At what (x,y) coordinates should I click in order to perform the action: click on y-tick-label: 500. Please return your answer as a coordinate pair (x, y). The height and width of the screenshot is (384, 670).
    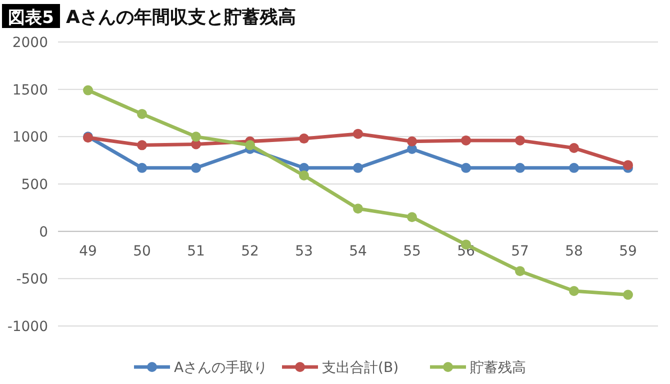
    Looking at the image, I should click on (34, 185).